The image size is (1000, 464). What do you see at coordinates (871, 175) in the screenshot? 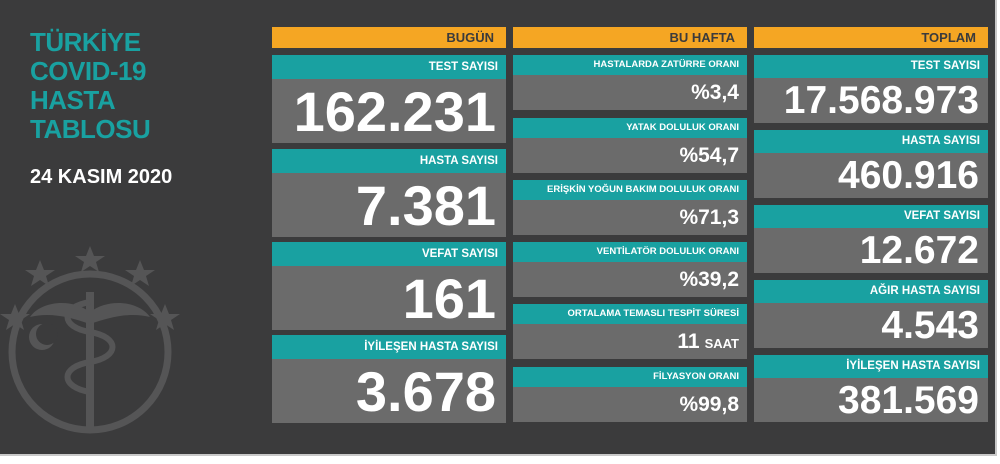
I see `total-cases-value: 460.916` at bounding box center [871, 175].